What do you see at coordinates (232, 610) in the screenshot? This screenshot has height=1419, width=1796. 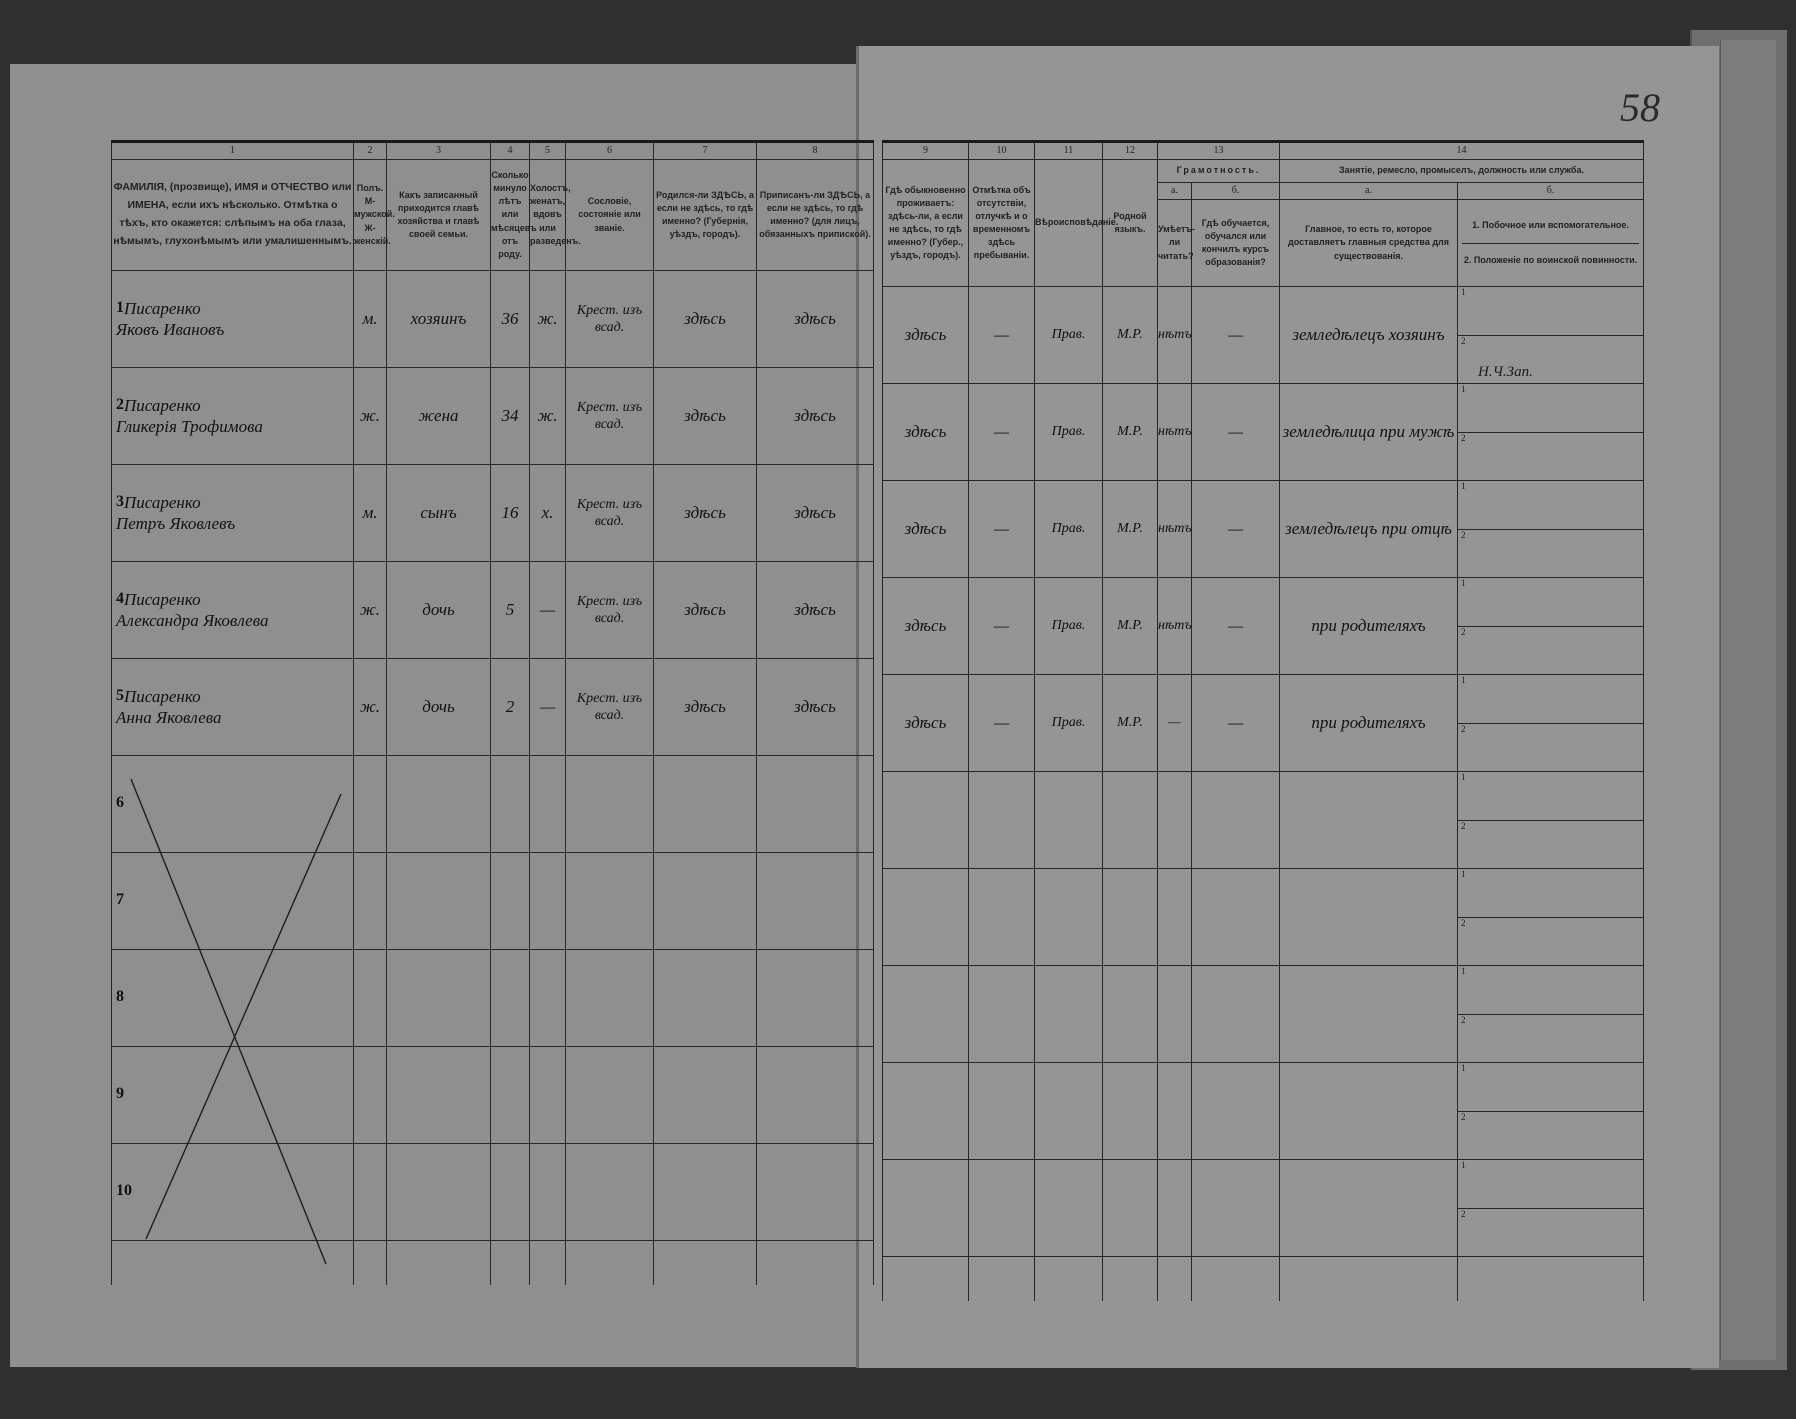 I see `name-cell: 4Писаренко Александра Яковлева` at bounding box center [232, 610].